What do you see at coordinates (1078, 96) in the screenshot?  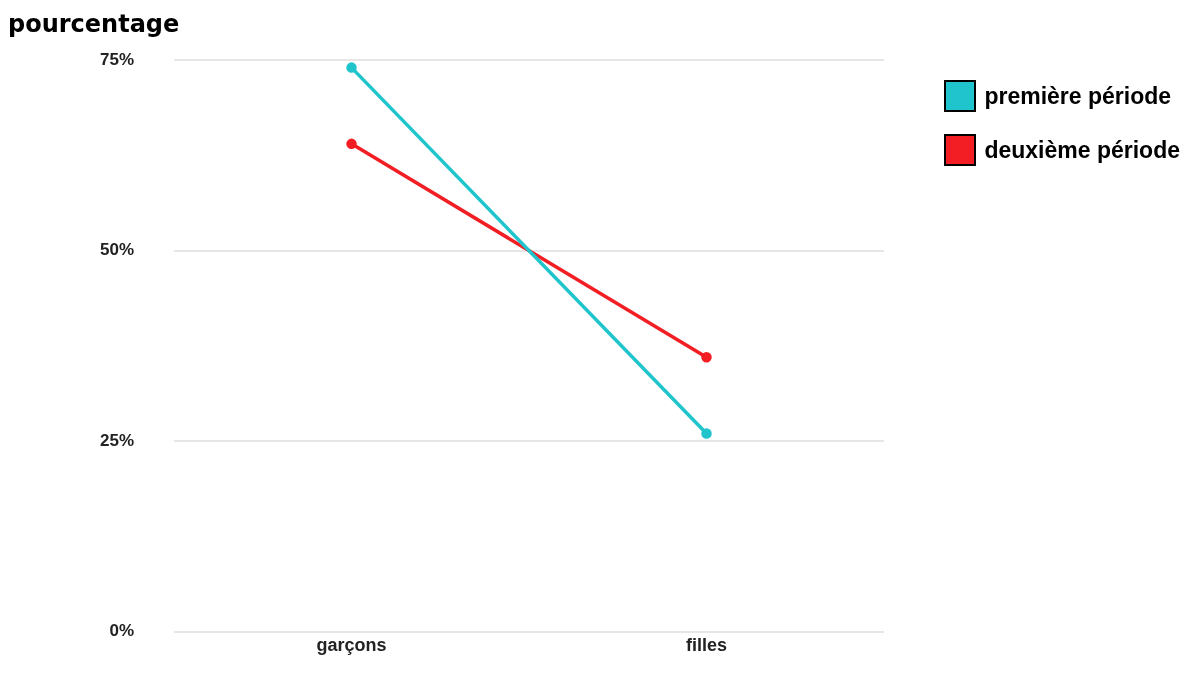 I see `legend-label: première période` at bounding box center [1078, 96].